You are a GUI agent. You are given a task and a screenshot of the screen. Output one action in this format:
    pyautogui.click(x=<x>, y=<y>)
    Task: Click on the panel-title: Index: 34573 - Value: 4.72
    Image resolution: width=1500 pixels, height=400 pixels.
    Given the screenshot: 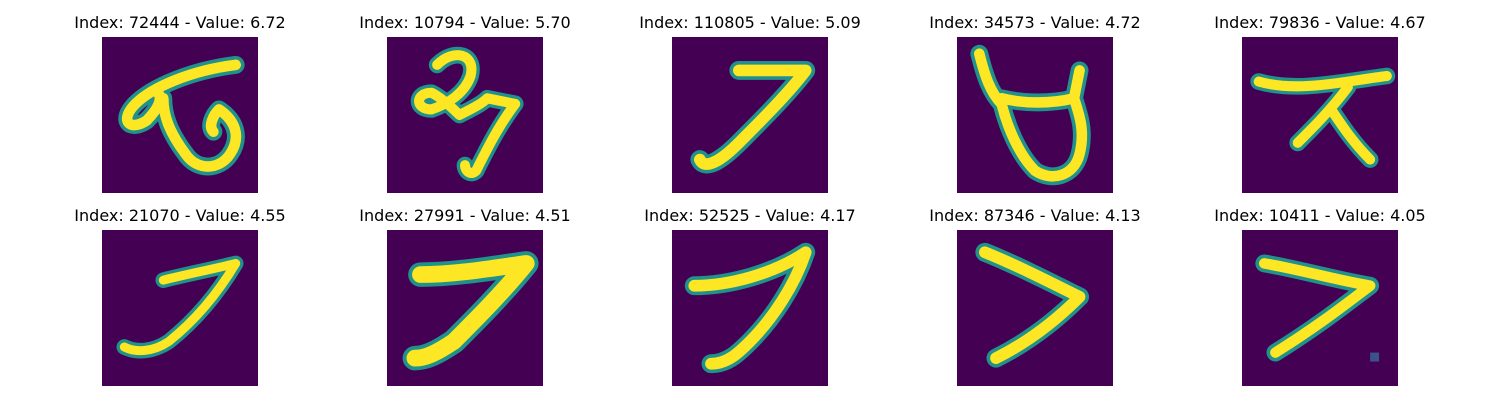 What is the action you would take?
    pyautogui.click(x=1035, y=22)
    